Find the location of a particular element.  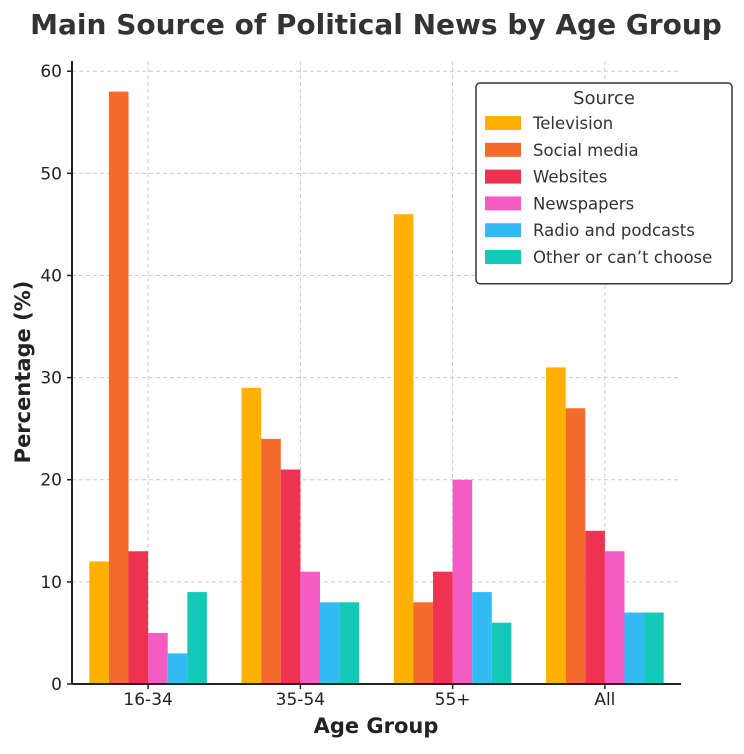

y-tick-label: 0 is located at coordinates (56, 685).